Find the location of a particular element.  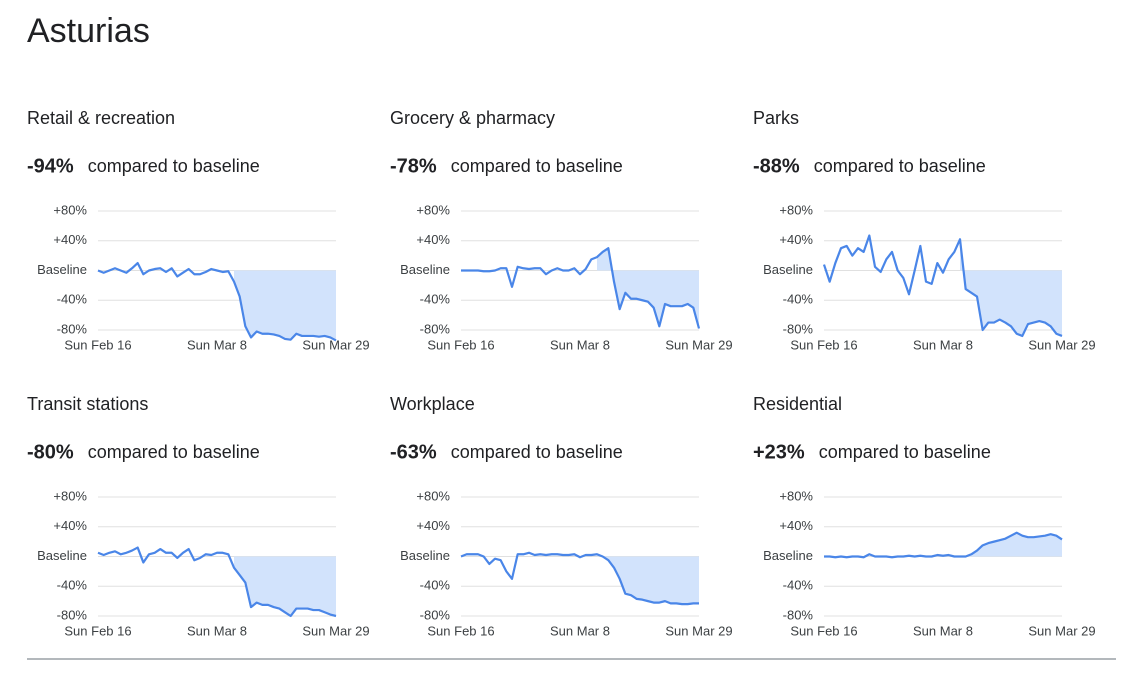

headline: +23% is located at coordinates (779, 452).